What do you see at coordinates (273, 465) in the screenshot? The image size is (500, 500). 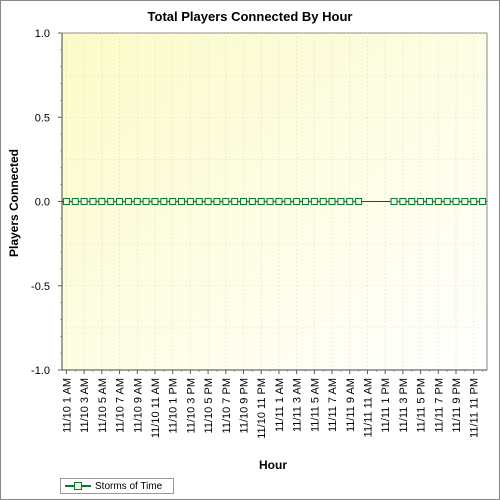 I see `x-axis-label: Hour` at bounding box center [273, 465].